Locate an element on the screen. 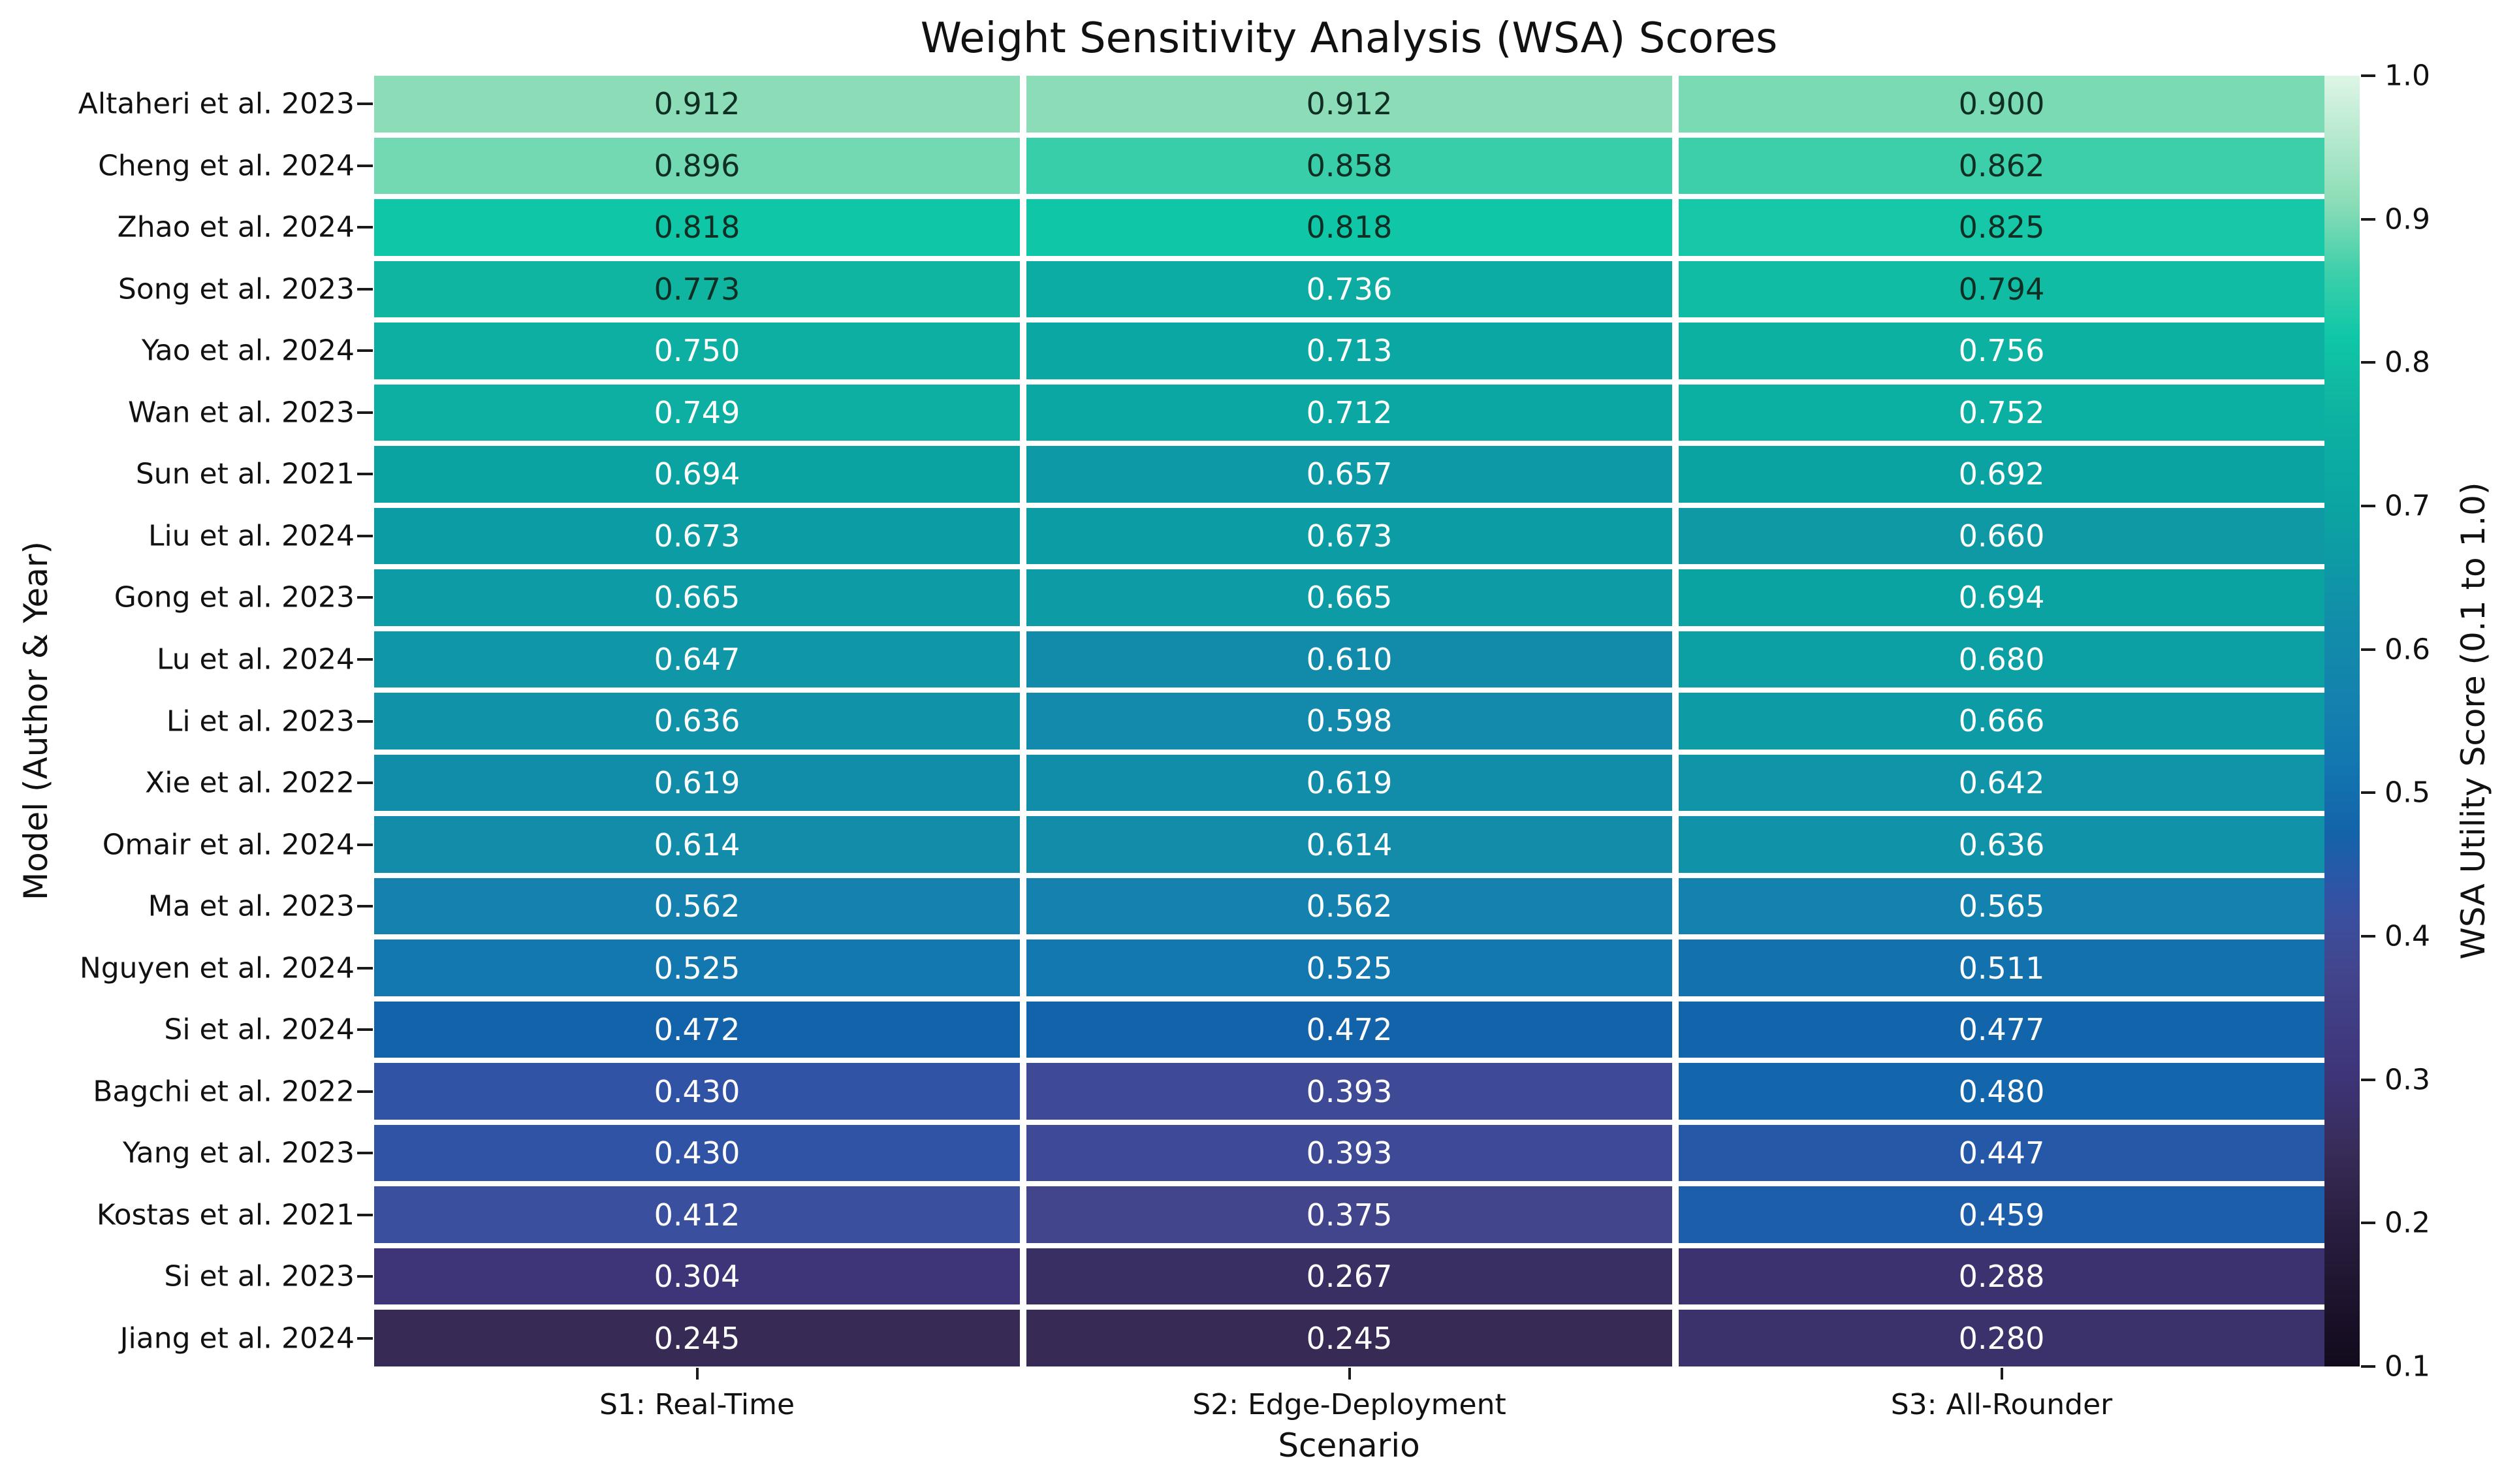 This screenshot has width=2504, height=1484. heatmap-cell: 0.862 is located at coordinates (2001, 166).